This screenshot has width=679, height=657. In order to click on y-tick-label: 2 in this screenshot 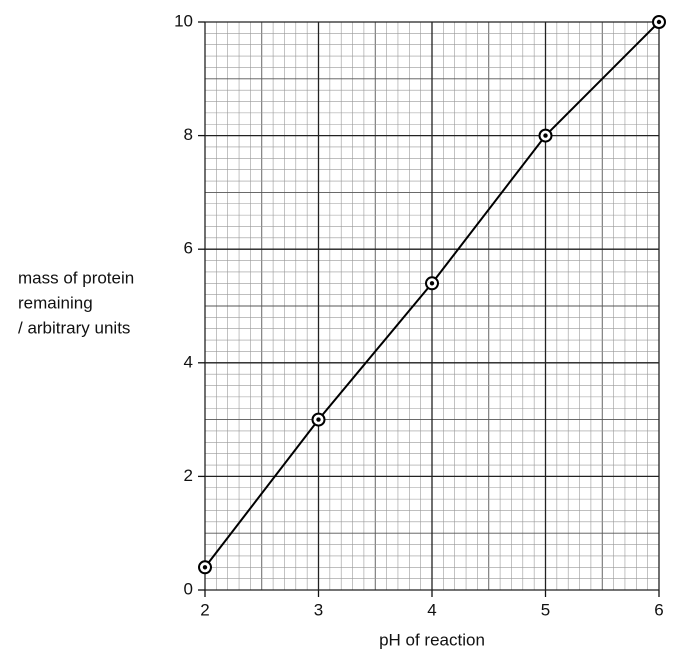, I will do `click(188, 475)`.